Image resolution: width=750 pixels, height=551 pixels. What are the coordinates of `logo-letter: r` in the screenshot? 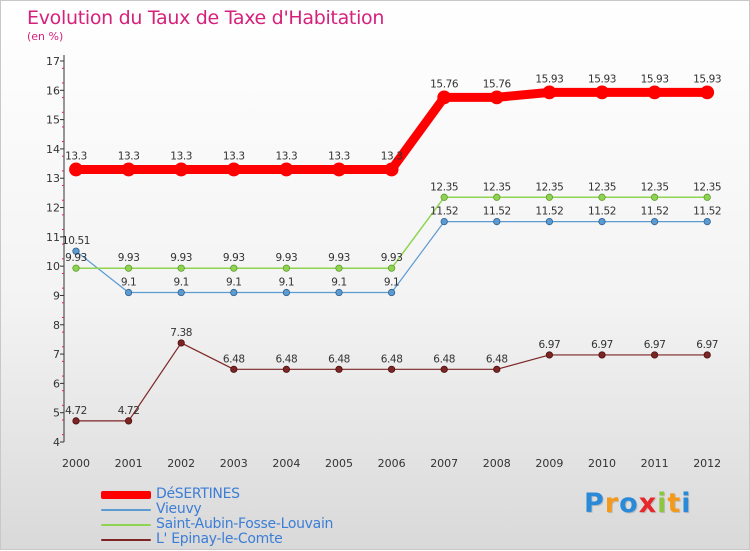 It's located at (612, 503).